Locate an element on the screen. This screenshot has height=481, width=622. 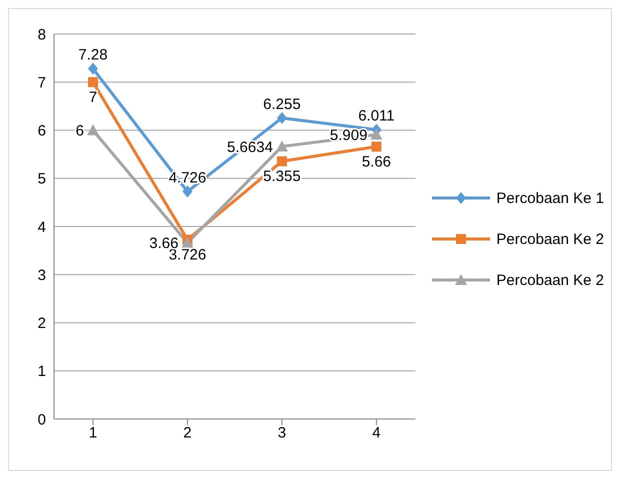
data-label: 5.909 is located at coordinates (349, 135).